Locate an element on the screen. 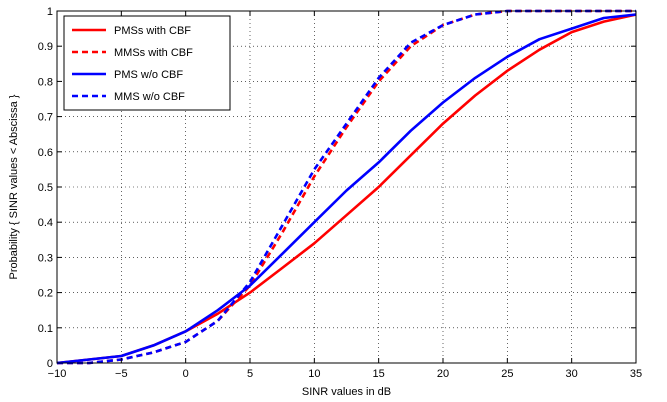 The image size is (667, 402). y-axis-label: Probability { SINR values < Abscissa } is located at coordinates (14, 186).